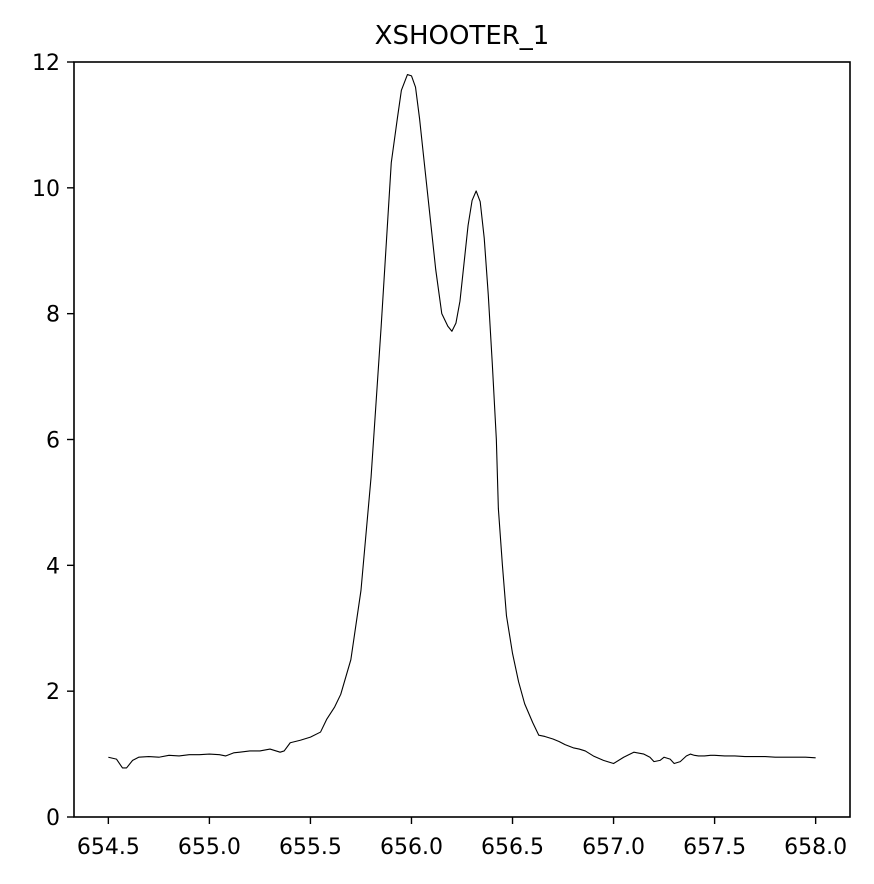 The width and height of the screenshot is (874, 884). I want to click on y-tick-label: 2, so click(53, 692).